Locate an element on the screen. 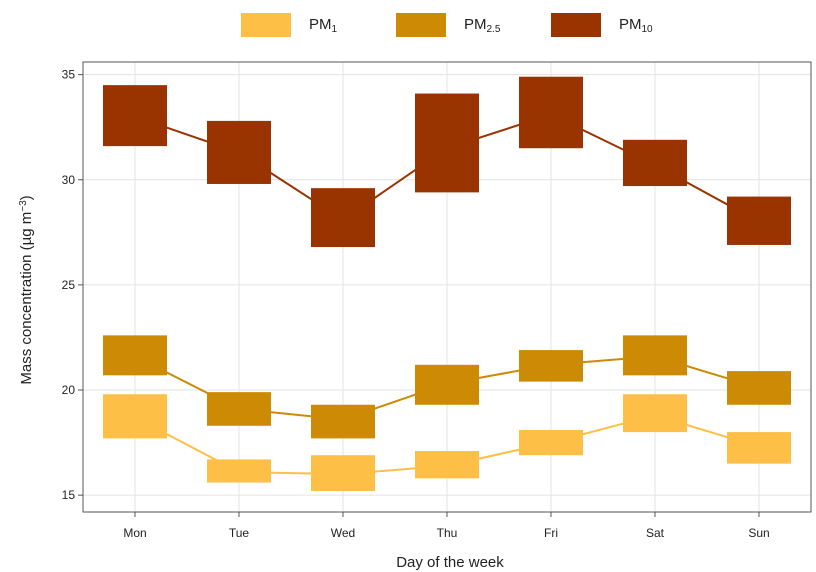  legend-item-pm25: PM2.5 is located at coordinates (448, 25).